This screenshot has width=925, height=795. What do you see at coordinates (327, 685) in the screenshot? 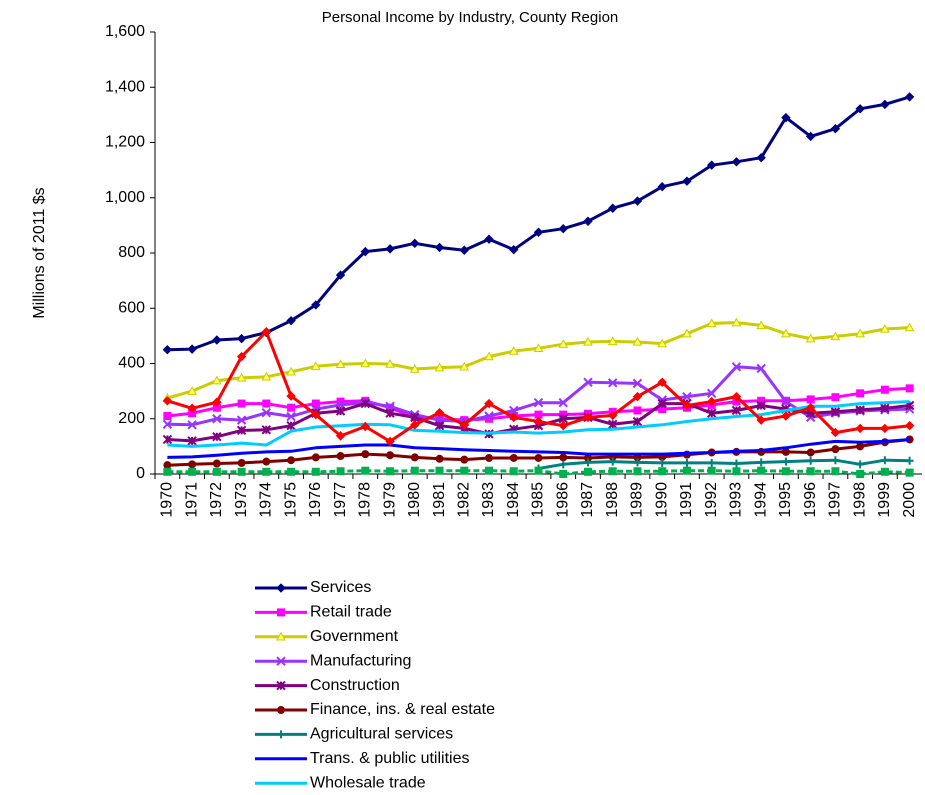
I see `legend-item: Construction` at bounding box center [327, 685].